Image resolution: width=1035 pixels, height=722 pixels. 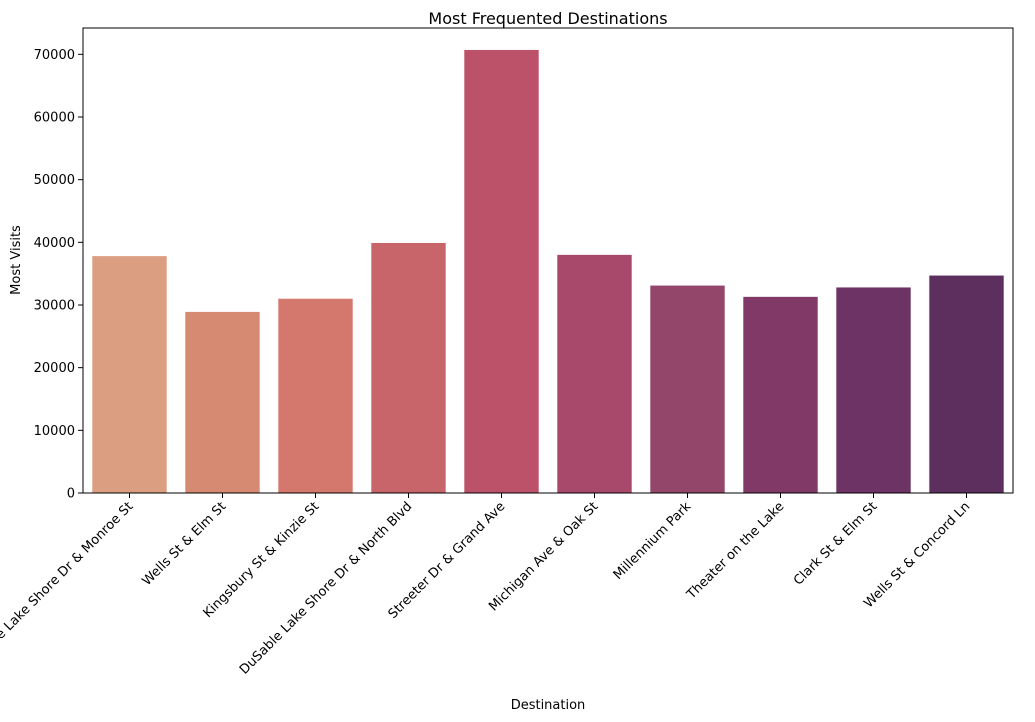 I want to click on x-tick-label: Wells St & Elm St, so click(x=185, y=544).